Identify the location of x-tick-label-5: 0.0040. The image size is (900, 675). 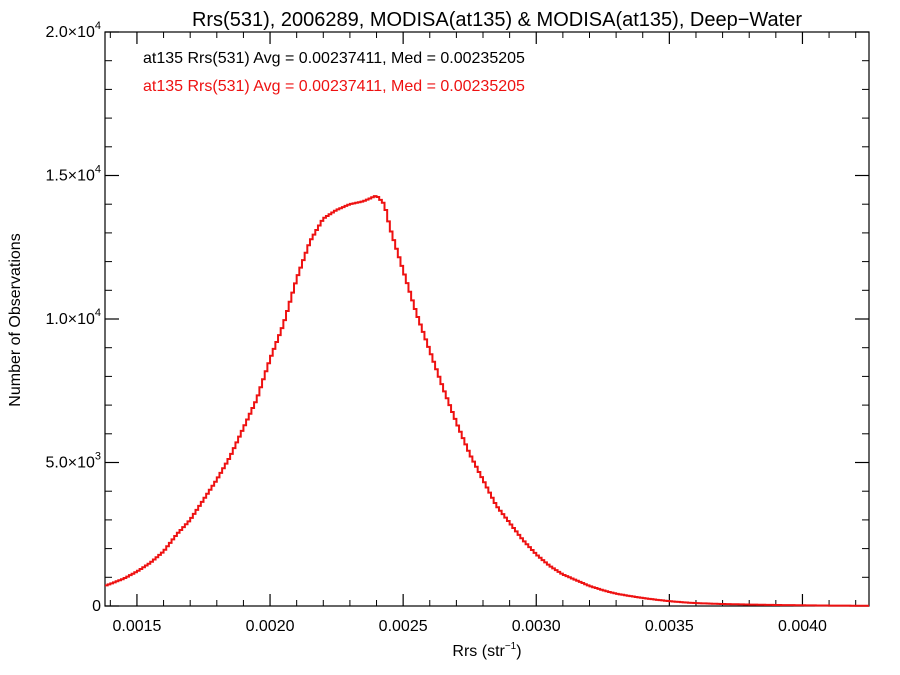
(802, 626).